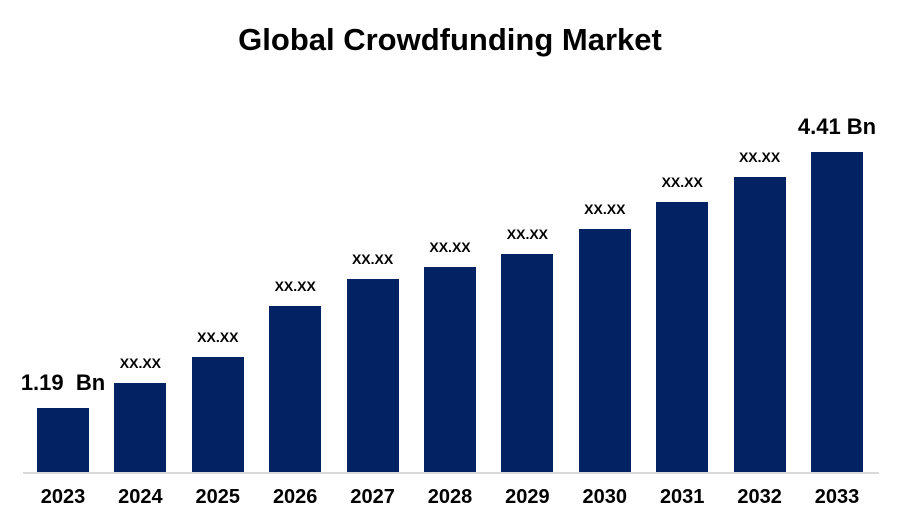 The height and width of the screenshot is (525, 900). Describe the element at coordinates (140, 363) in the screenshot. I see `bar-value-label-2024: XX.XX` at that location.